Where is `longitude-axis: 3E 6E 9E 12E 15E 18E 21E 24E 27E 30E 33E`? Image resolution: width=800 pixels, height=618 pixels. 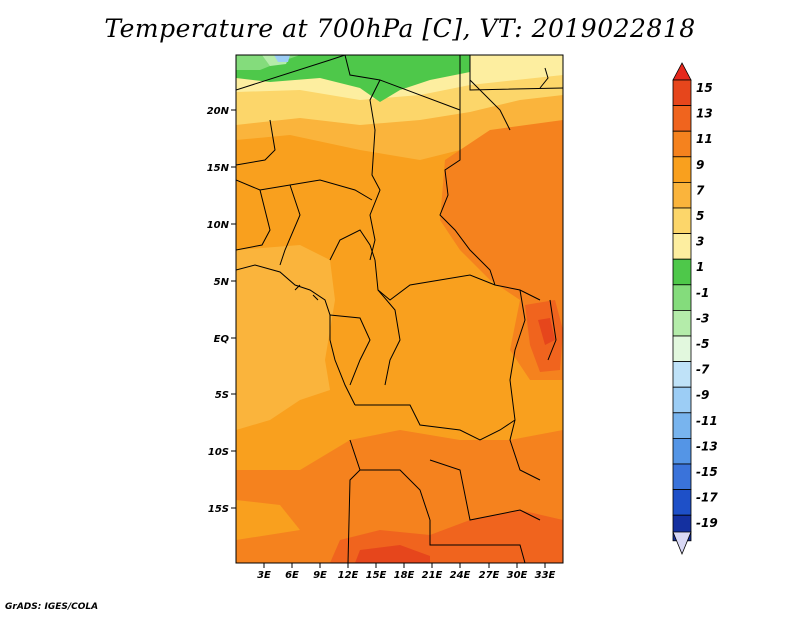
longitude-axis: 3E 6E 9E 12E 15E 18E 21E 24E 27E 30E 33E is located at coordinates (406, 572).